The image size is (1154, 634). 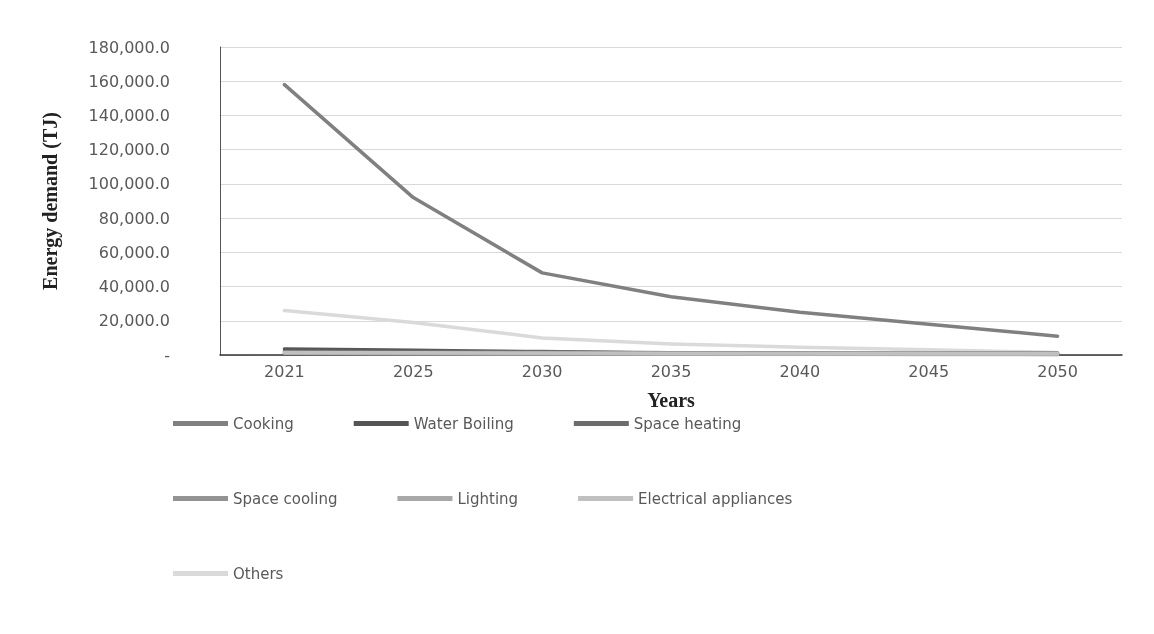 I want to click on legend-label: Lighting, so click(x=488, y=498).